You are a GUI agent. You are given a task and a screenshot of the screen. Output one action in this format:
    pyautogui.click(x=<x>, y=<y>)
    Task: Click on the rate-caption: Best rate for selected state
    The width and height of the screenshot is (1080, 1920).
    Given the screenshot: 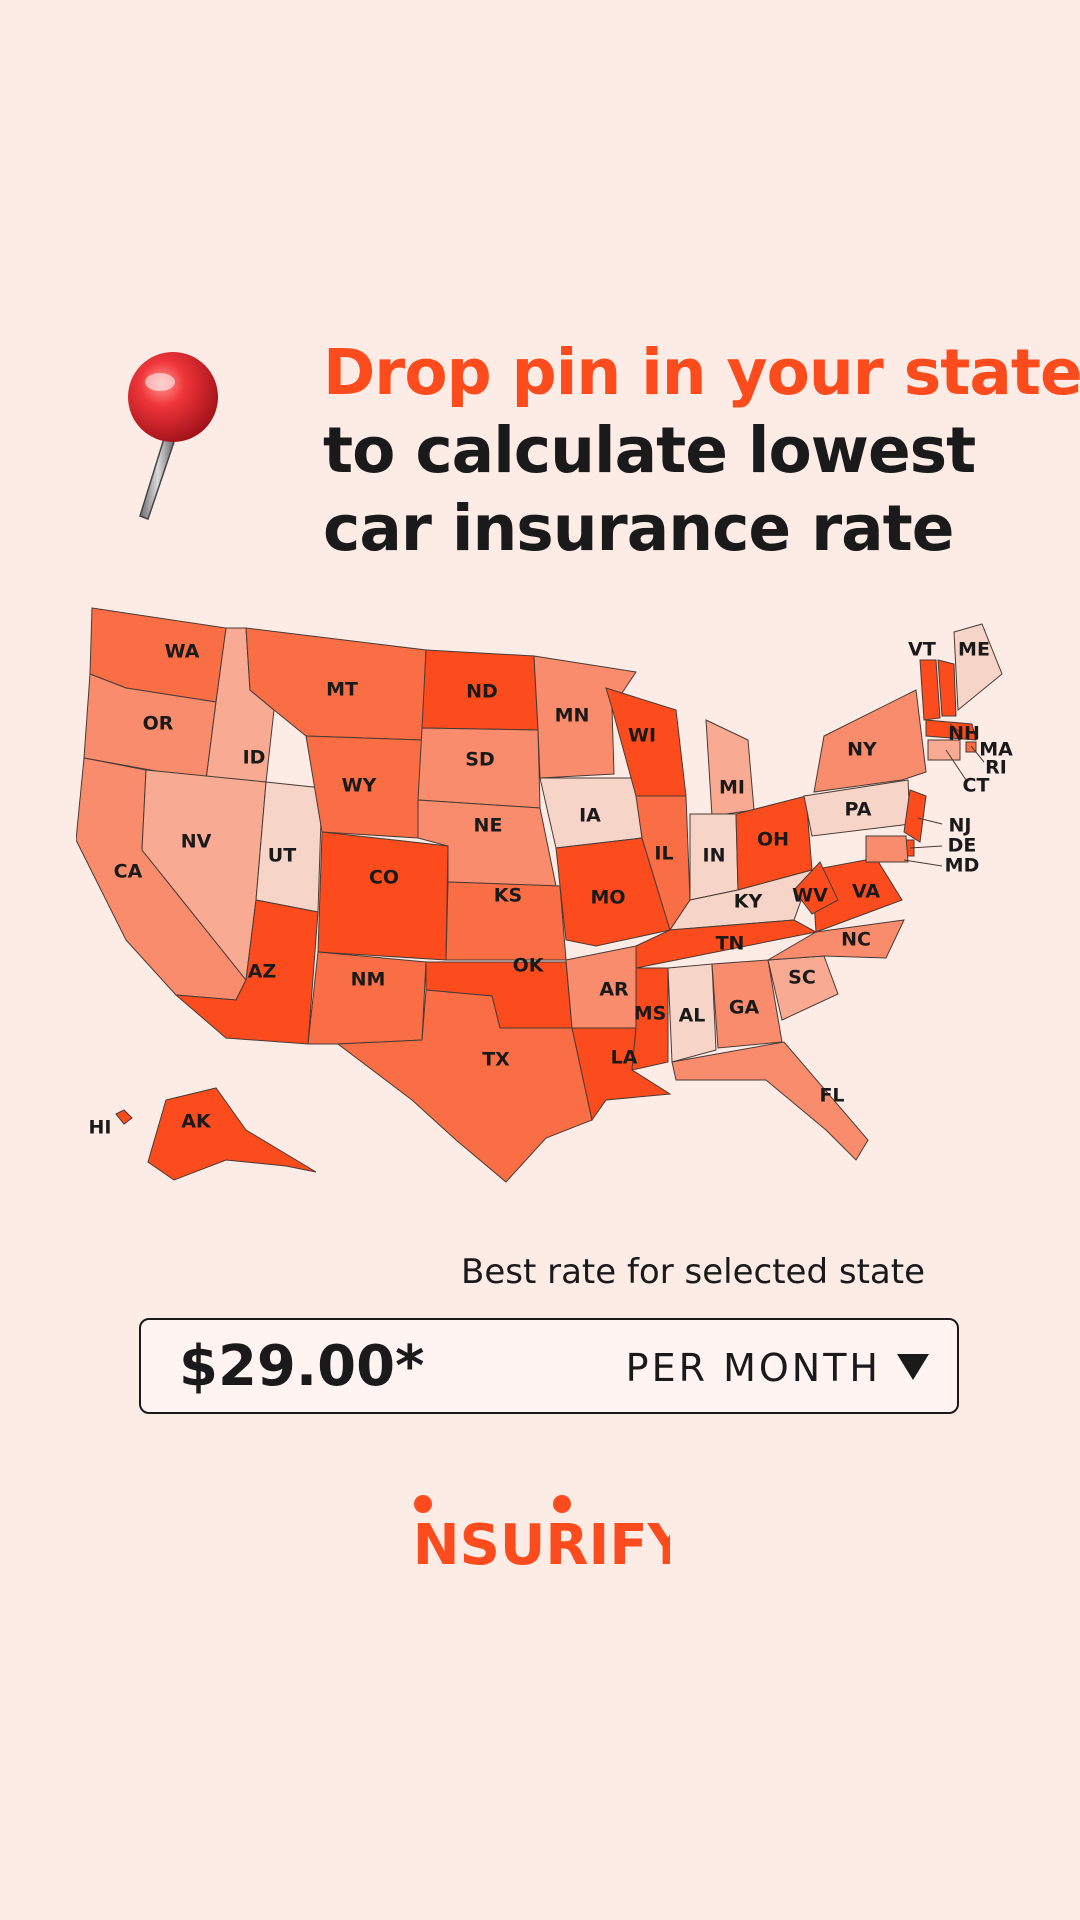 What is the action you would take?
    pyautogui.click(x=693, y=1272)
    